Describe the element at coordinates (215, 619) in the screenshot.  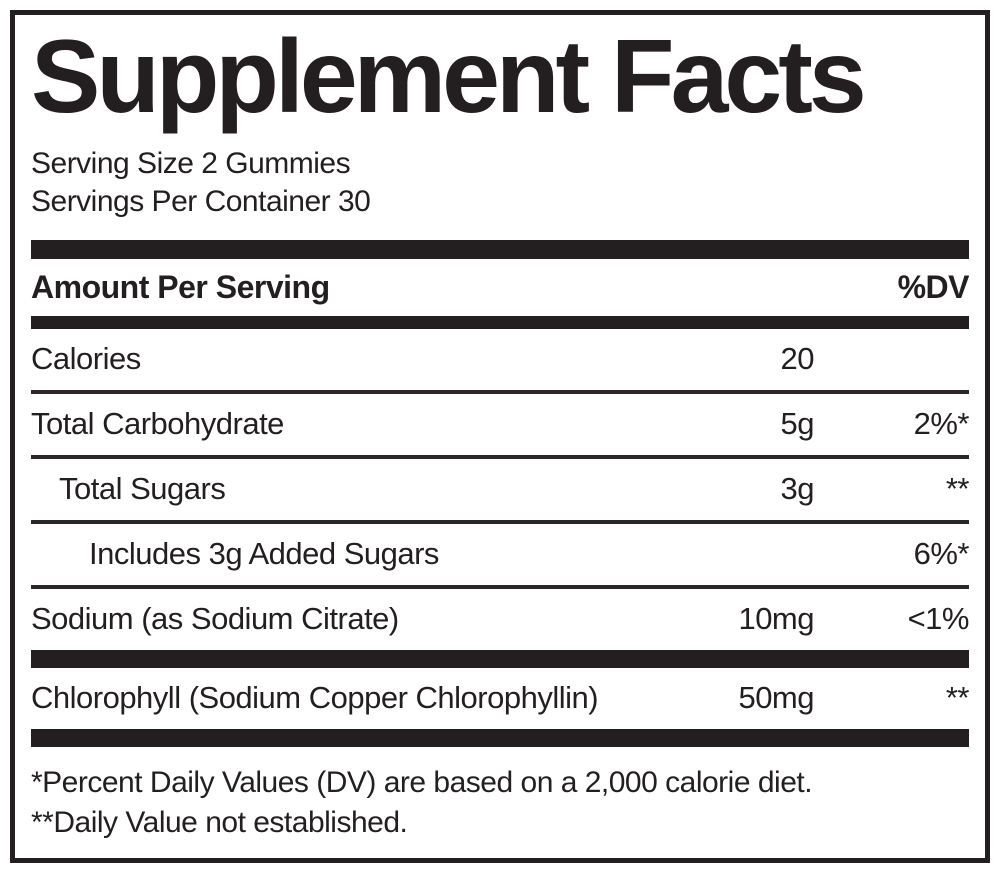
I see `nutrient-name: Sodium (as Sodium Citrate)` at that location.